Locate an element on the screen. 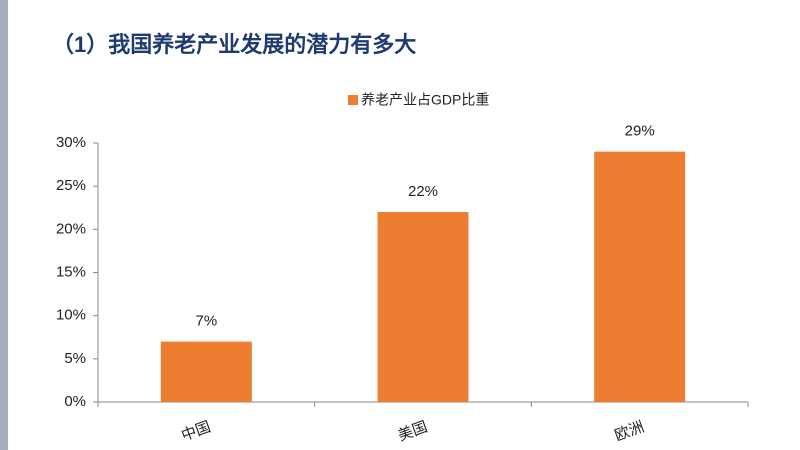 The width and height of the screenshot is (800, 450). data-label: 29% is located at coordinates (640, 131).